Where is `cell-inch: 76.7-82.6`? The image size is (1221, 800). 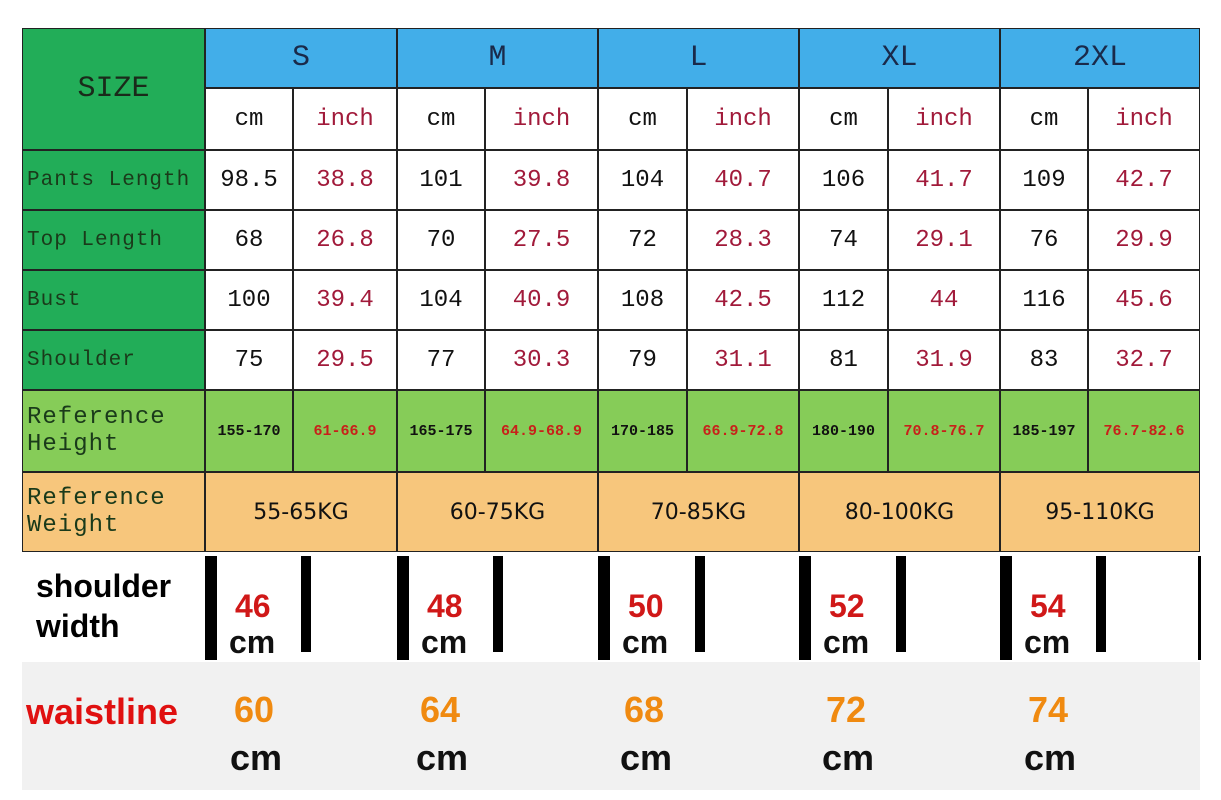
cell-inch: 76.7-82.6 is located at coordinates (1144, 431).